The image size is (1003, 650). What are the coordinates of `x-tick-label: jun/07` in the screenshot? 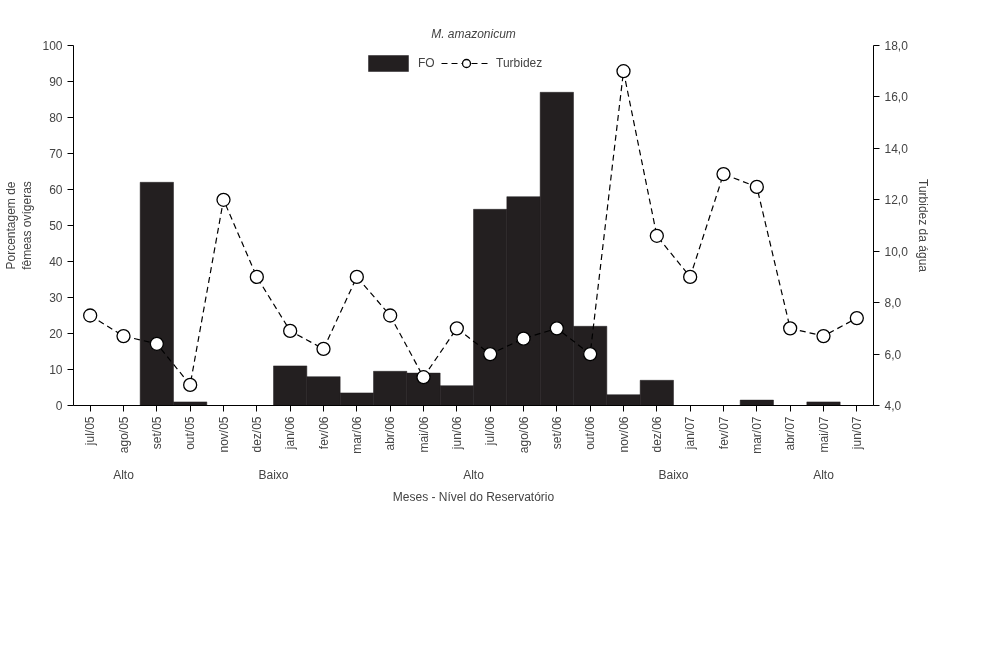 It's located at (856, 433).